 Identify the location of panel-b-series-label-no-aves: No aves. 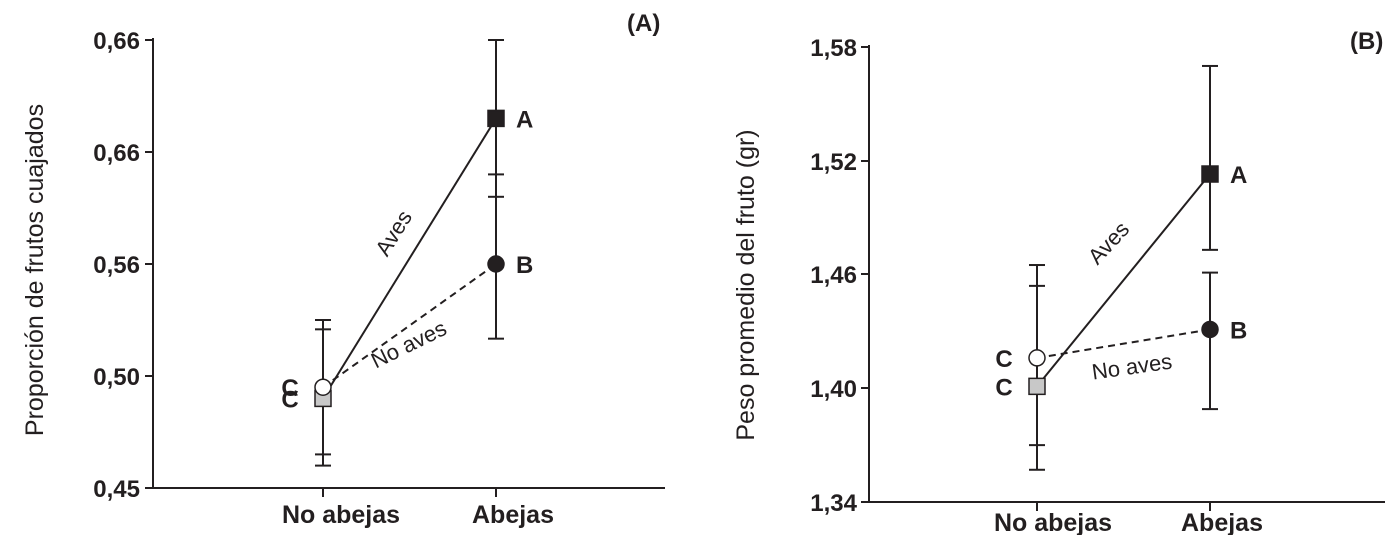
(1131, 367).